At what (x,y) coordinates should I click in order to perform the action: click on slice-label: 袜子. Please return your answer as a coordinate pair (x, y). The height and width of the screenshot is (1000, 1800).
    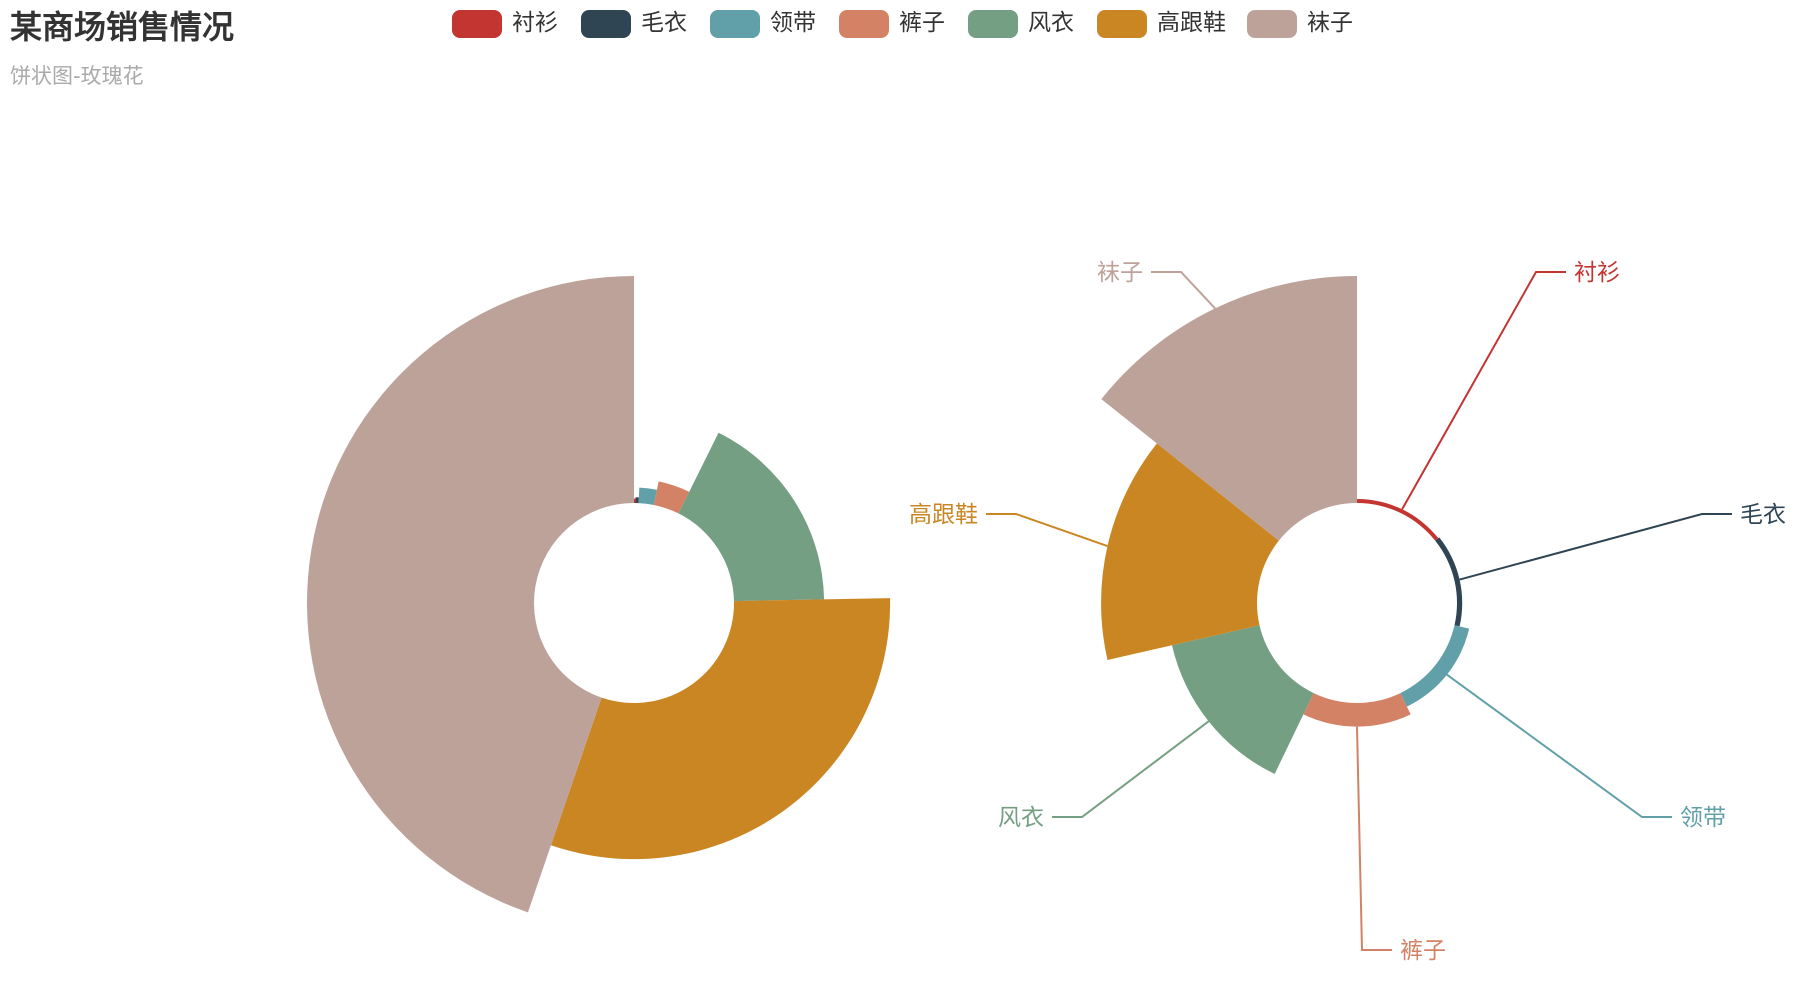
    Looking at the image, I should click on (1120, 273).